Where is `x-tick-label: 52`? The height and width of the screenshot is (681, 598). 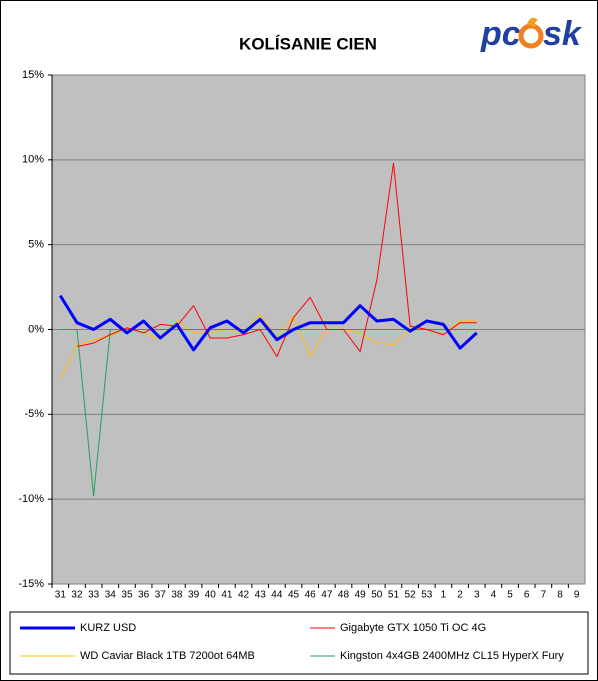
x-tick-label: 52 is located at coordinates (411, 595).